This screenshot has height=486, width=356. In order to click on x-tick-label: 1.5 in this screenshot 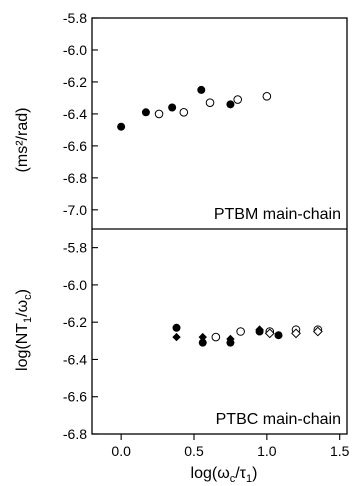, I will do `click(340, 451)`.